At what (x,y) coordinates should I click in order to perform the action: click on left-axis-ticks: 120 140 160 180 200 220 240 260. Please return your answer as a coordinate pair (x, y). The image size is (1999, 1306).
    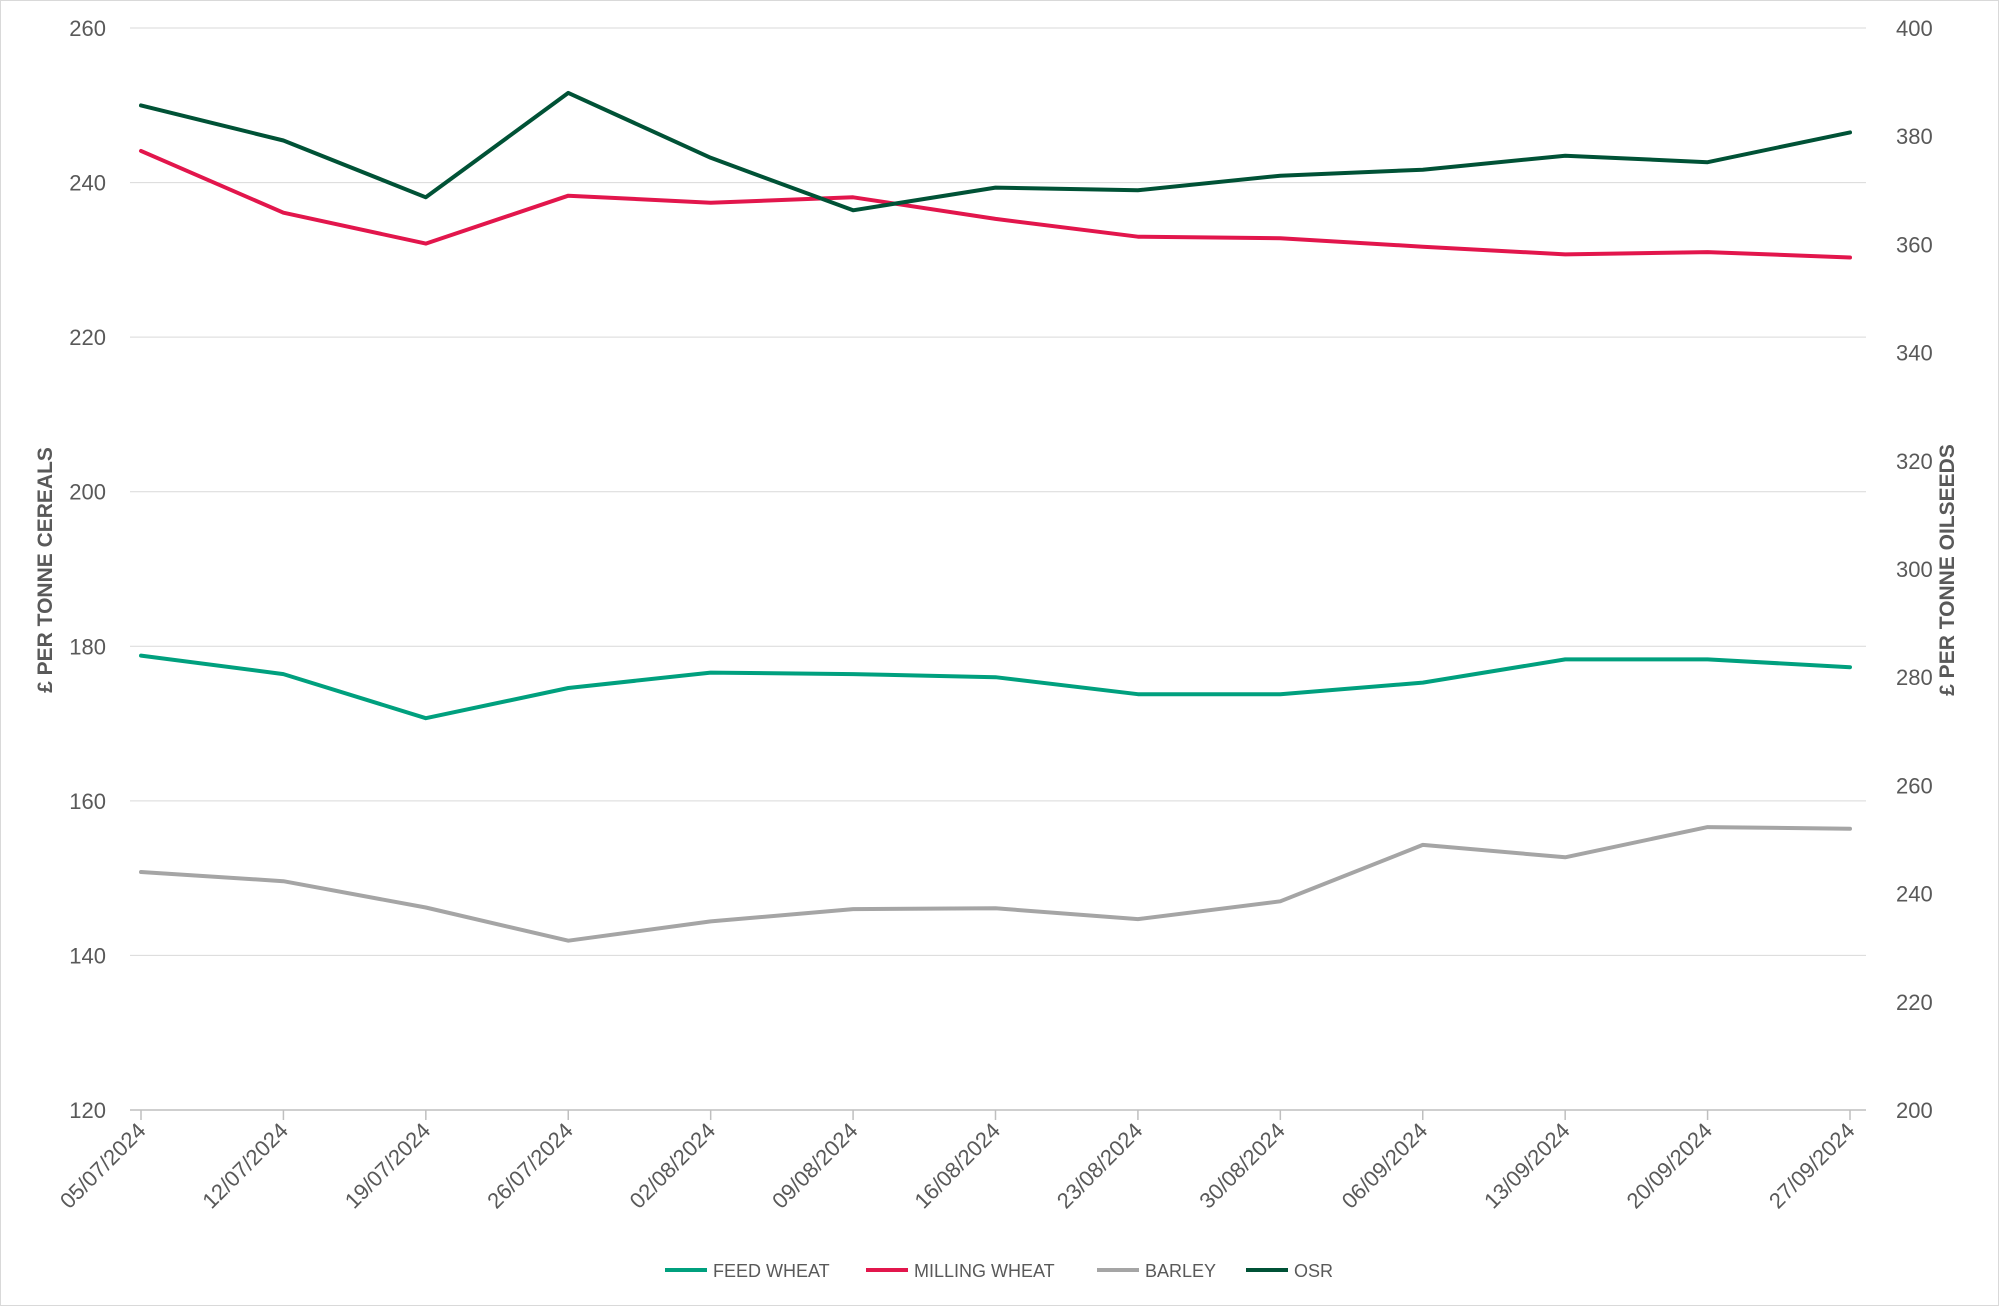
    Looking at the image, I should click on (87, 569).